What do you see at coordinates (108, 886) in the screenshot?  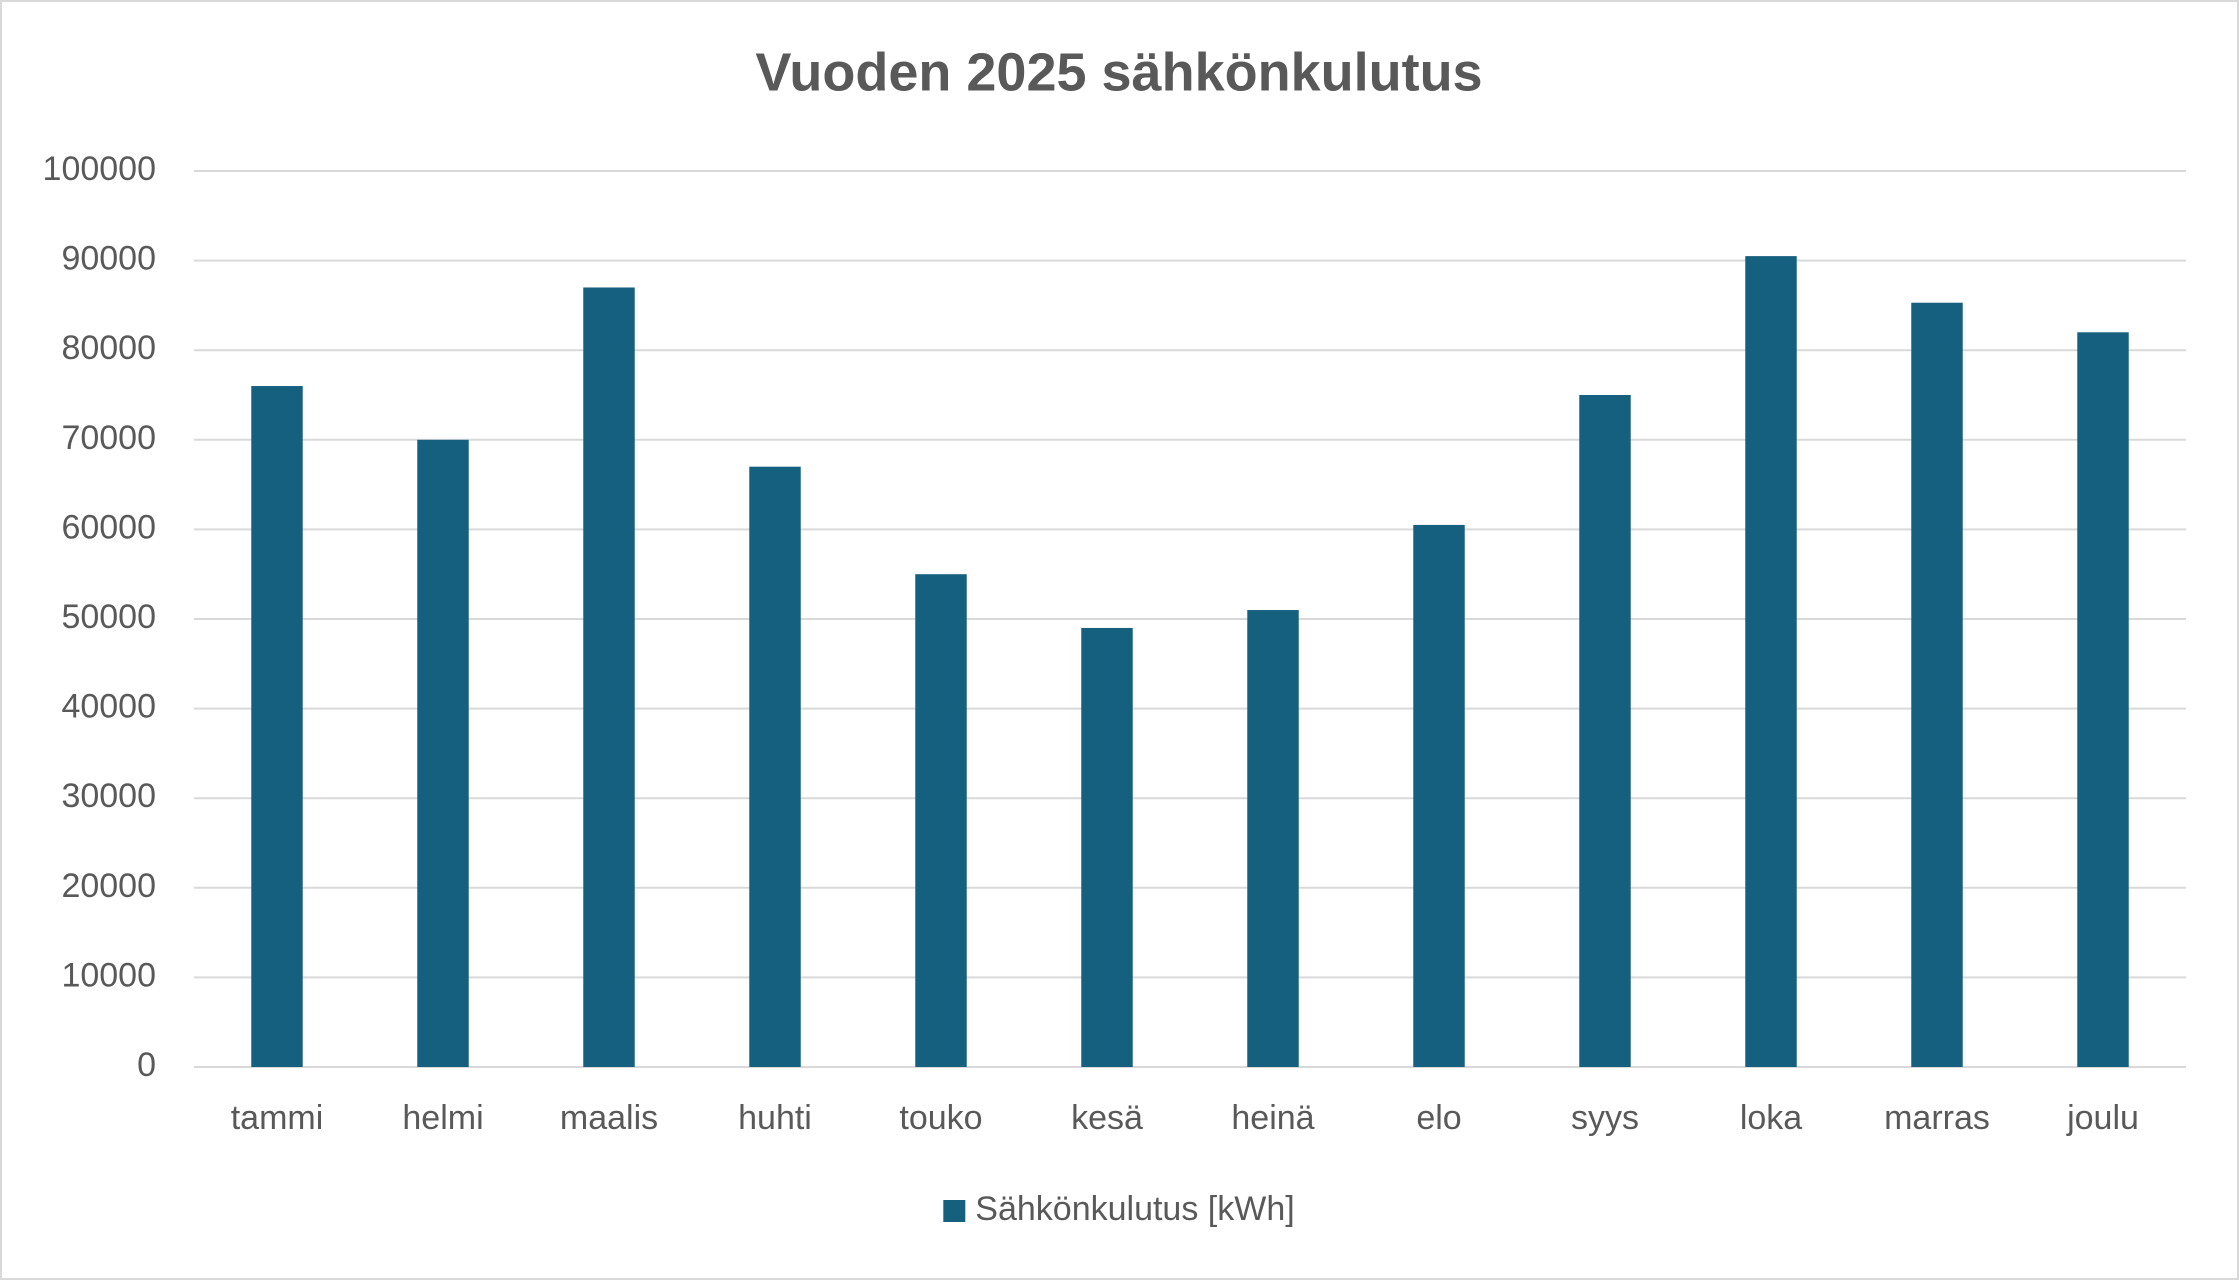 I see `y-tick-label: 20000` at bounding box center [108, 886].